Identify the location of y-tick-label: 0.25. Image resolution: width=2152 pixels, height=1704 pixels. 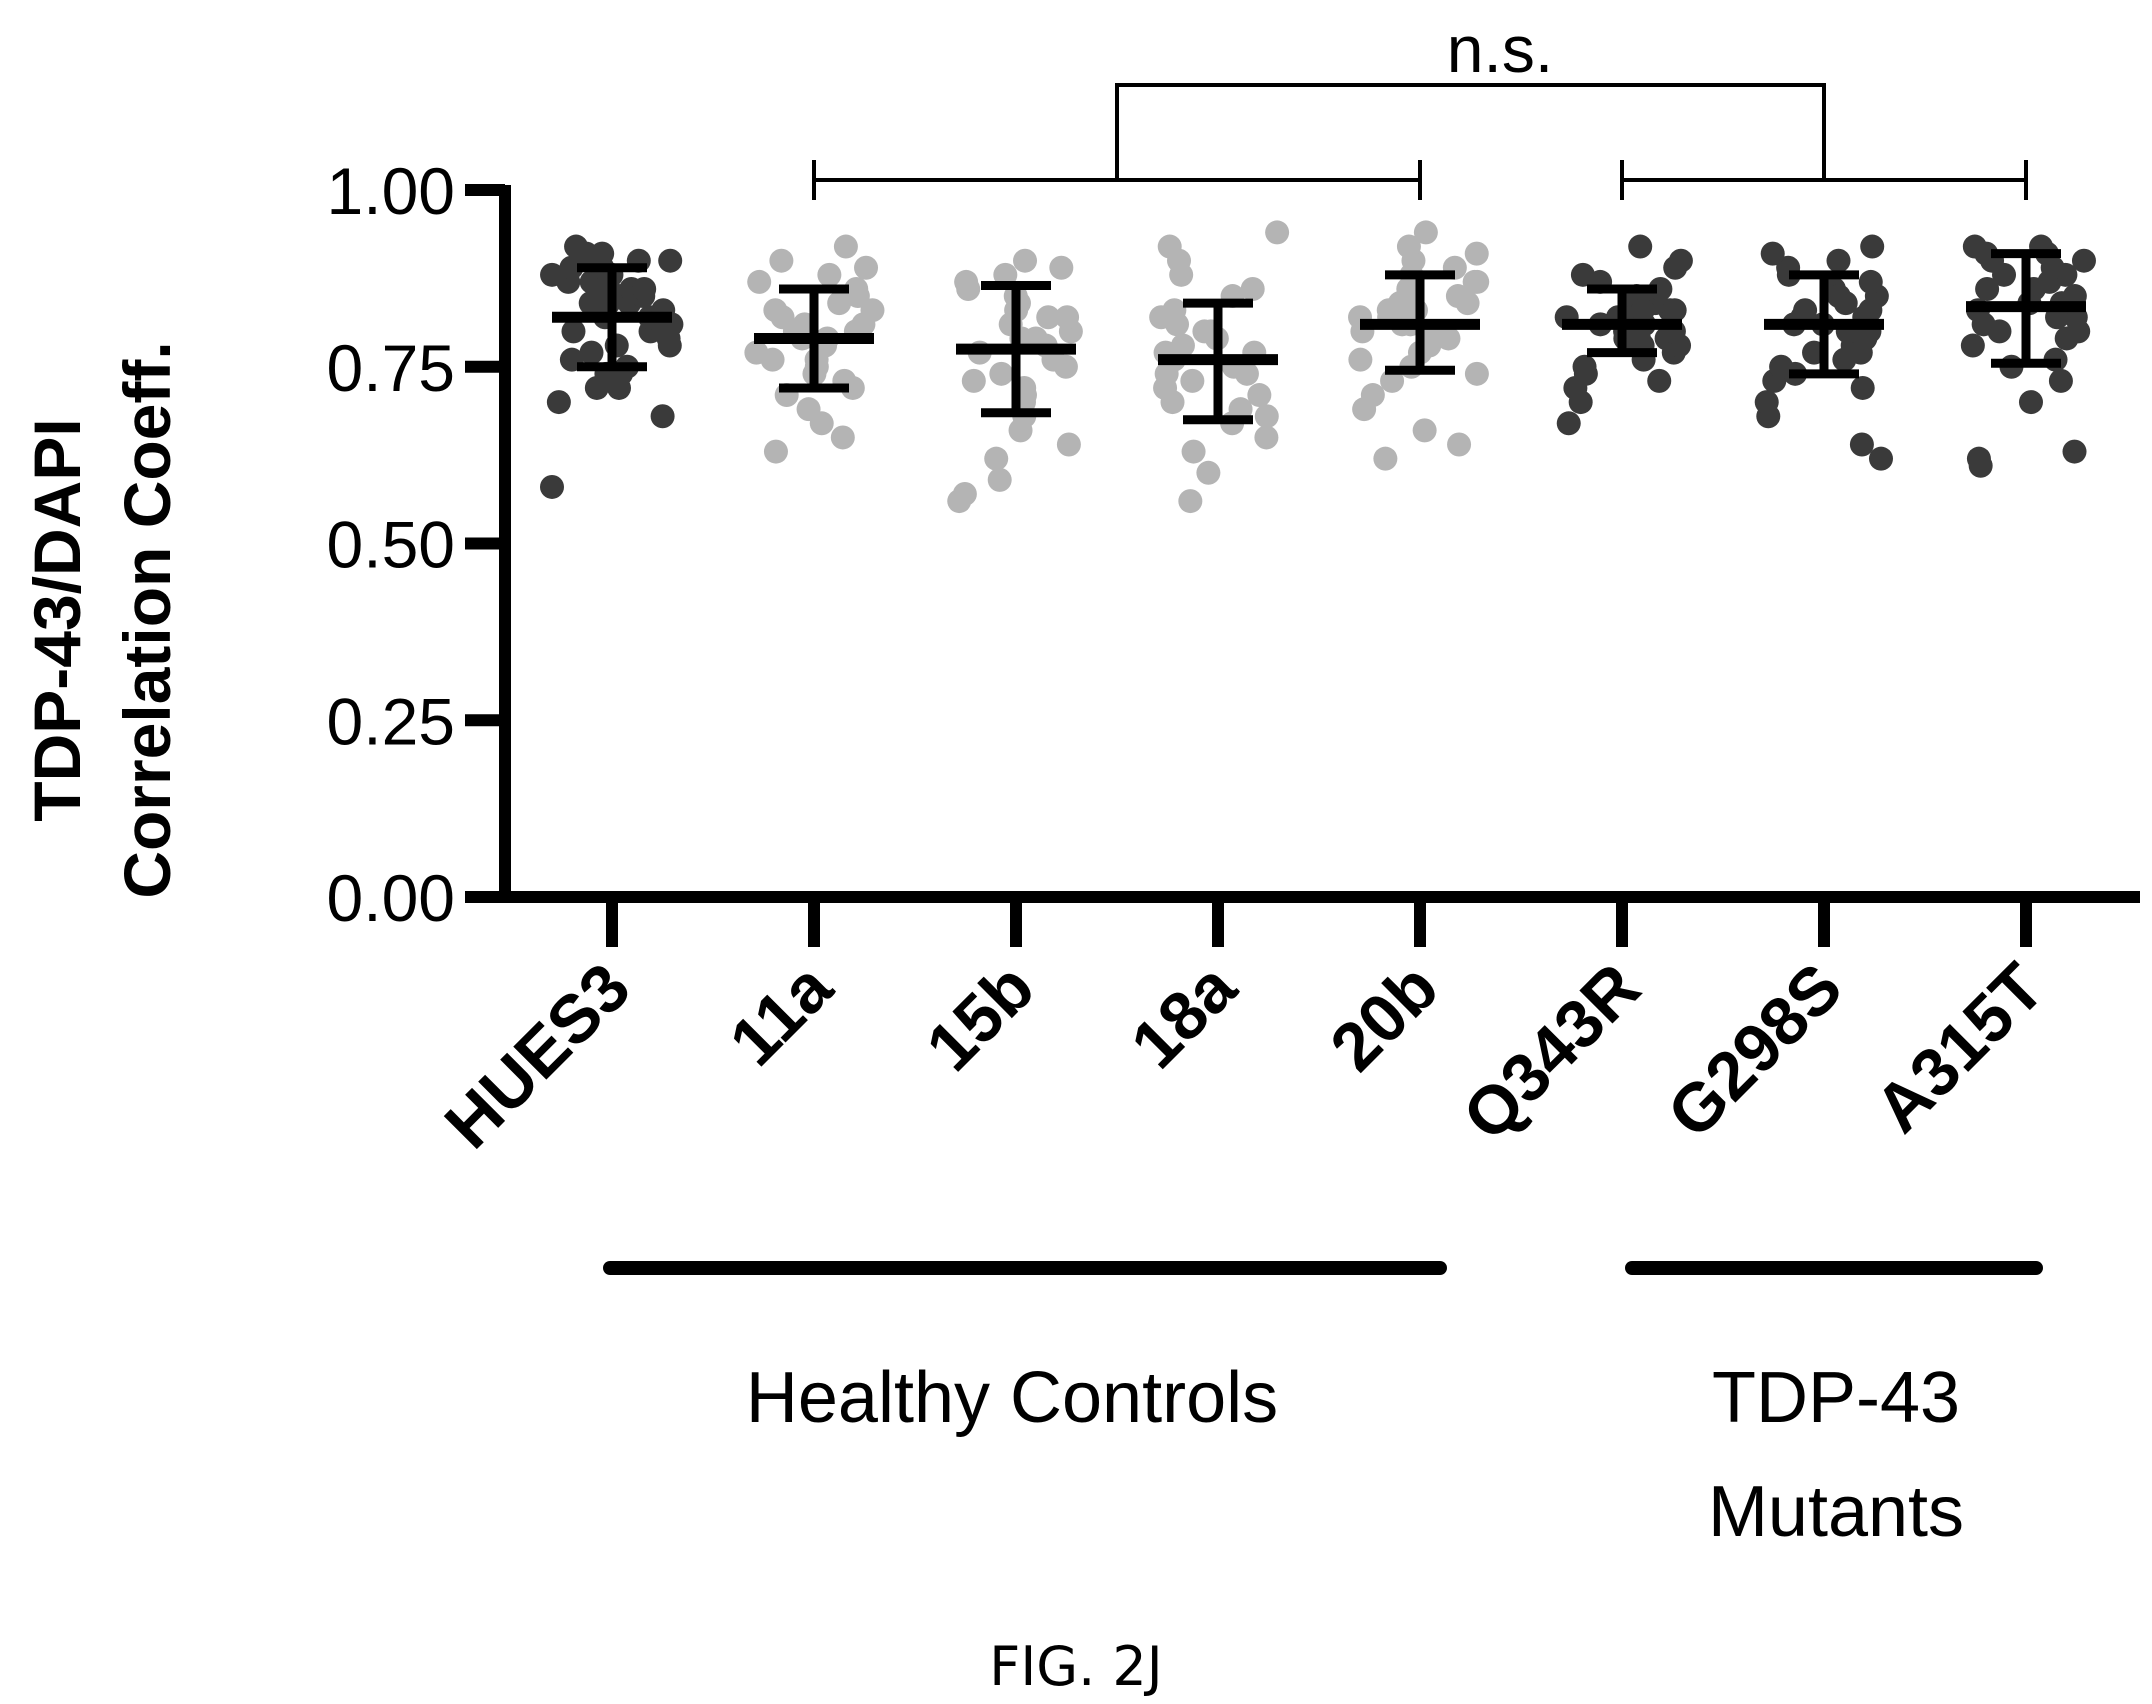
(391, 721).